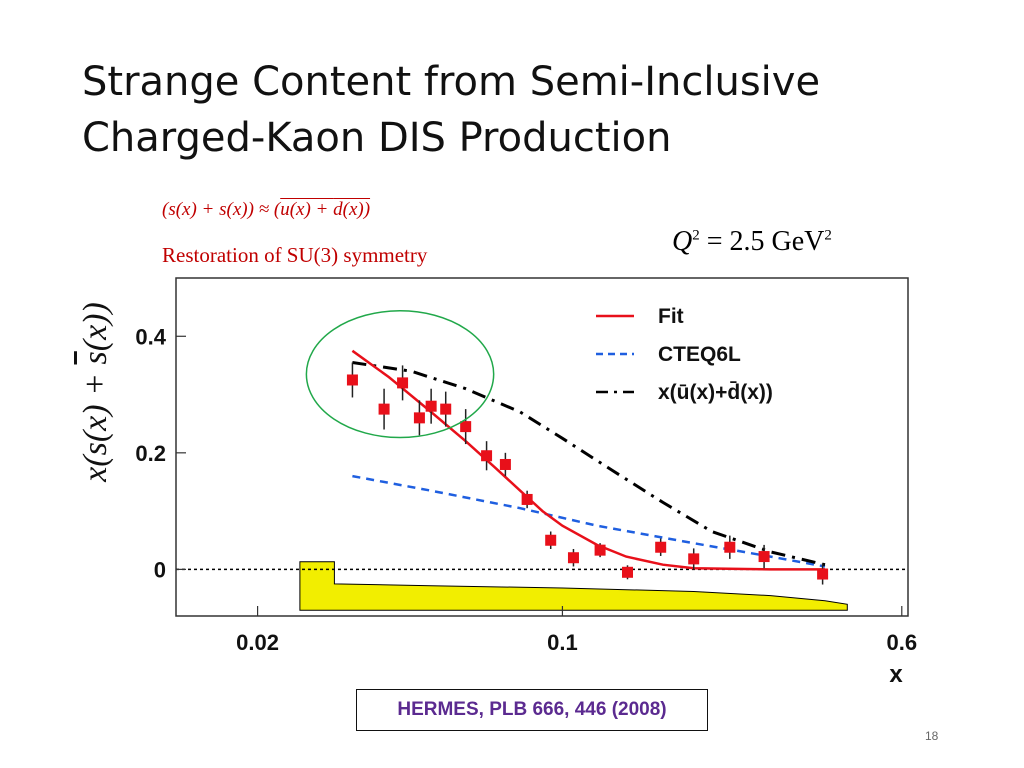 This screenshot has width=1024, height=768. I want to click on q2-unit-exponent: 2, so click(828, 235).